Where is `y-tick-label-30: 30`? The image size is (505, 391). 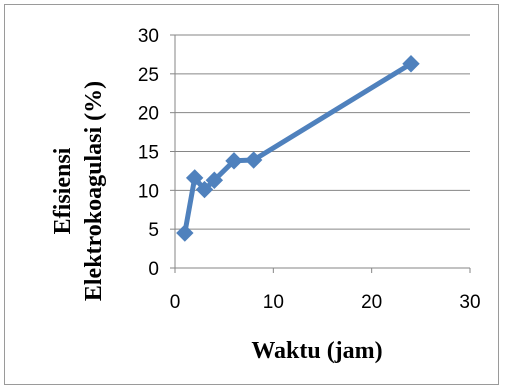
y-tick-label-30: 30 is located at coordinates (148, 36).